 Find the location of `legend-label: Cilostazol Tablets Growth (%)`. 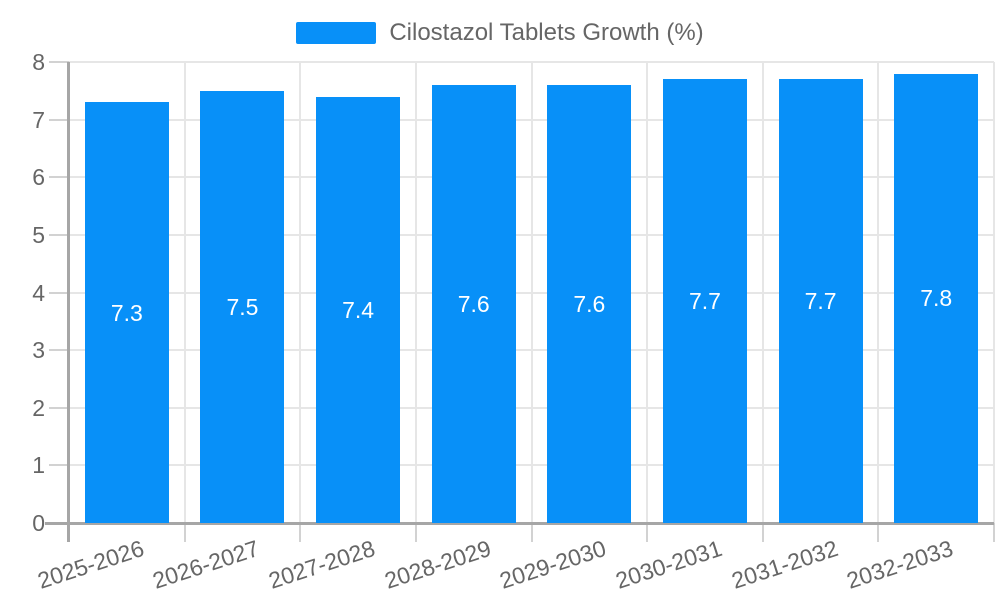

legend-label: Cilostazol Tablets Growth (%) is located at coordinates (546, 32).